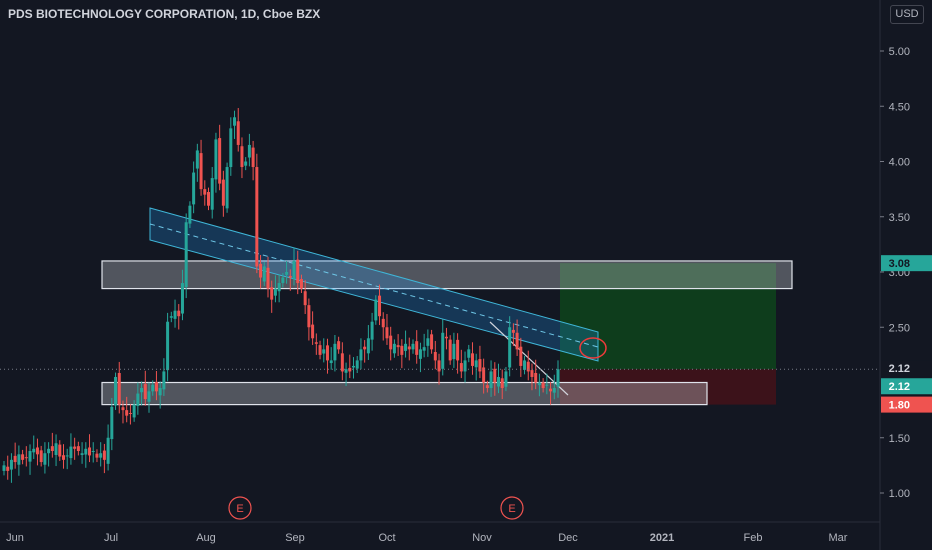 The width and height of the screenshot is (932, 550). I want to click on target-price-label-box, so click(906, 263).